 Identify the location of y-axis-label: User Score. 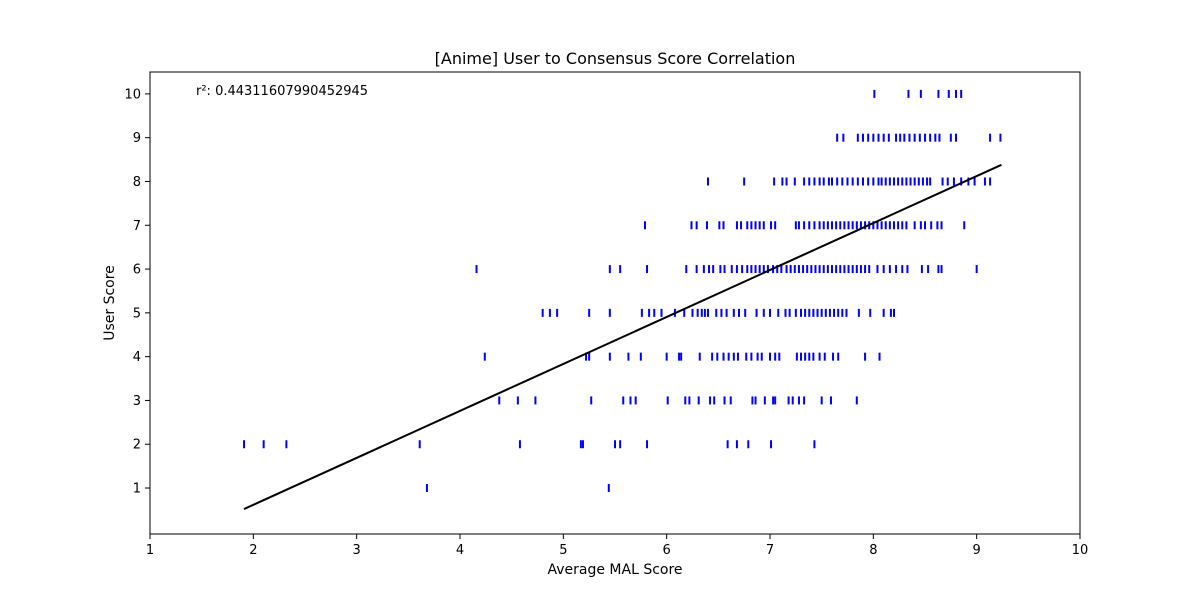
(110, 303).